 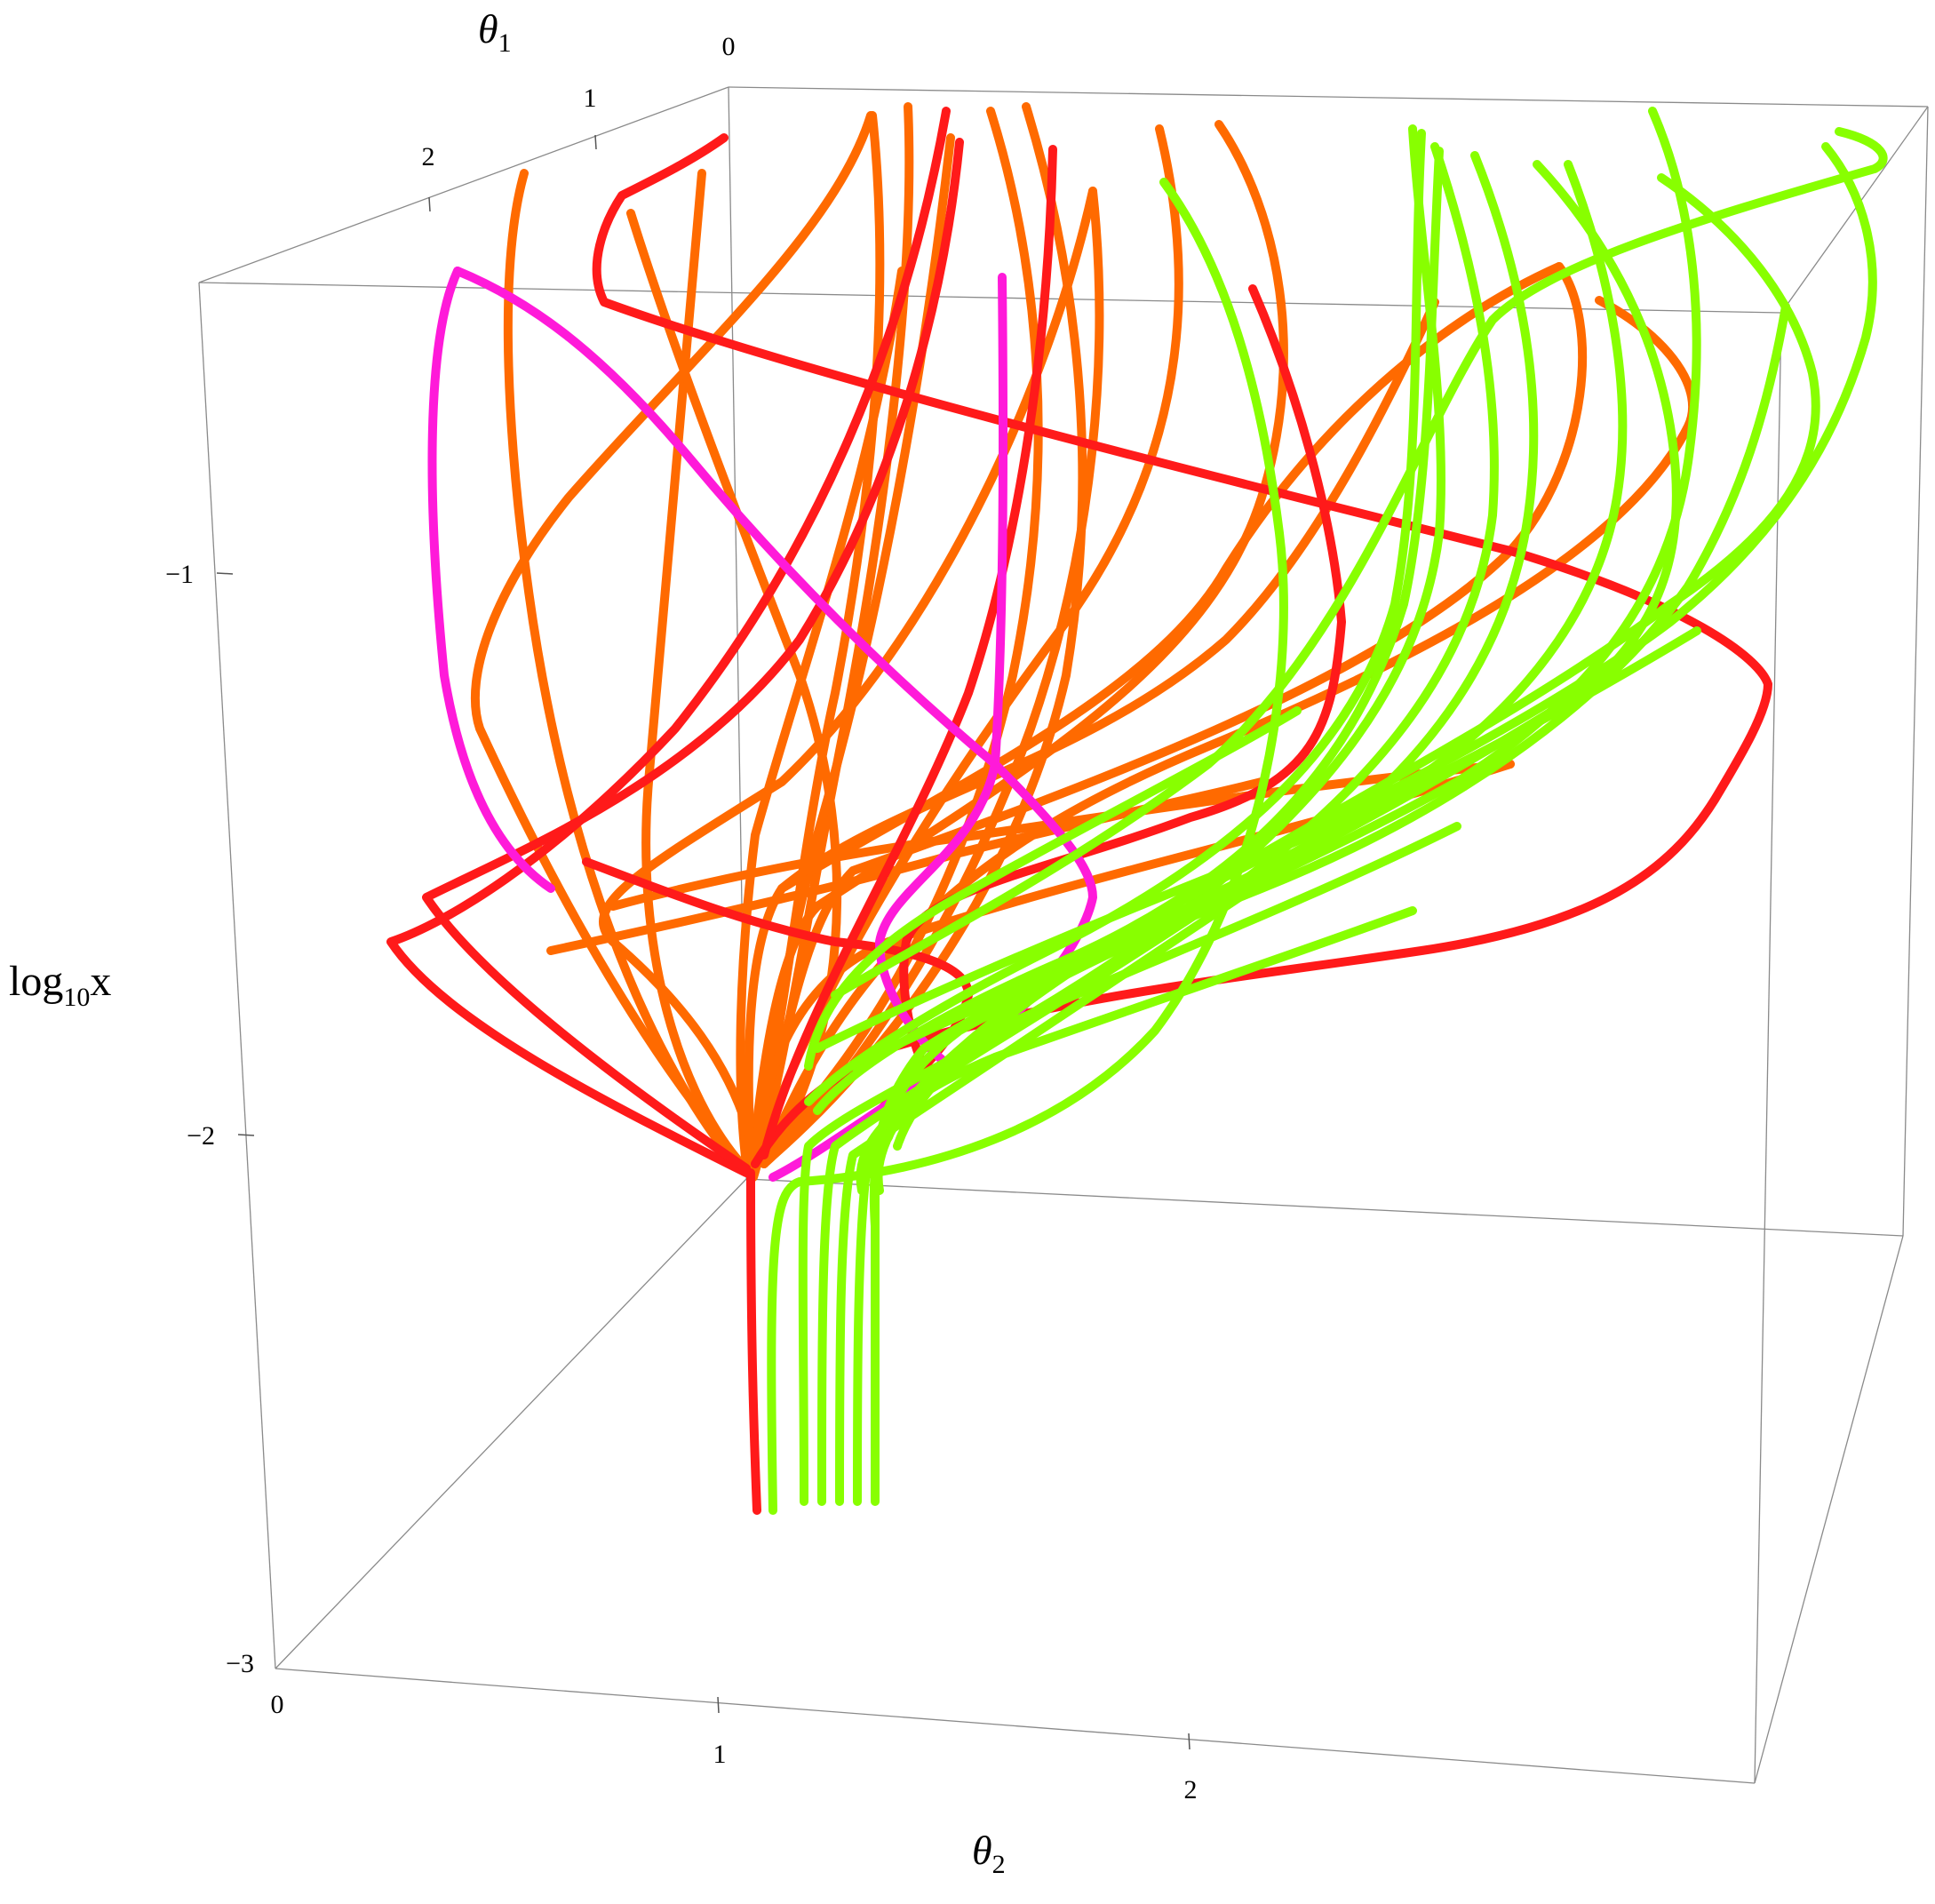 What do you see at coordinates (201, 1136) in the screenshot?
I see `log10x-tick-neg2: −2` at bounding box center [201, 1136].